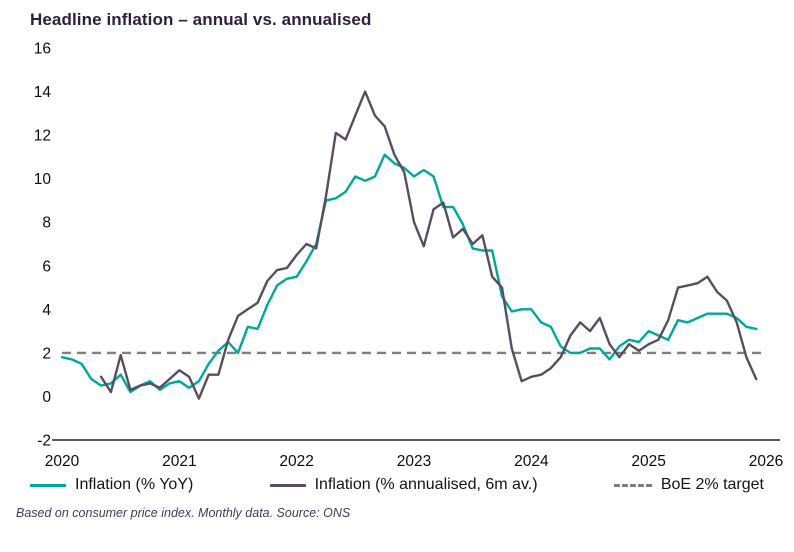  I want to click on legend-item-boe-target: BoE 2% target, so click(688, 485).